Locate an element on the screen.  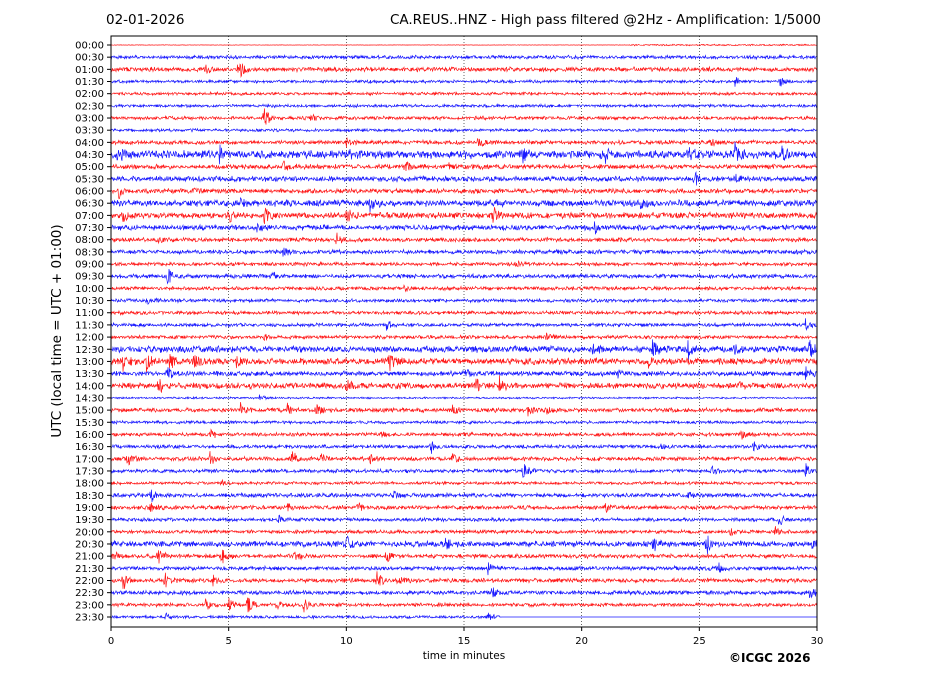
y-tick-label: 18:30 is located at coordinates (89, 496).